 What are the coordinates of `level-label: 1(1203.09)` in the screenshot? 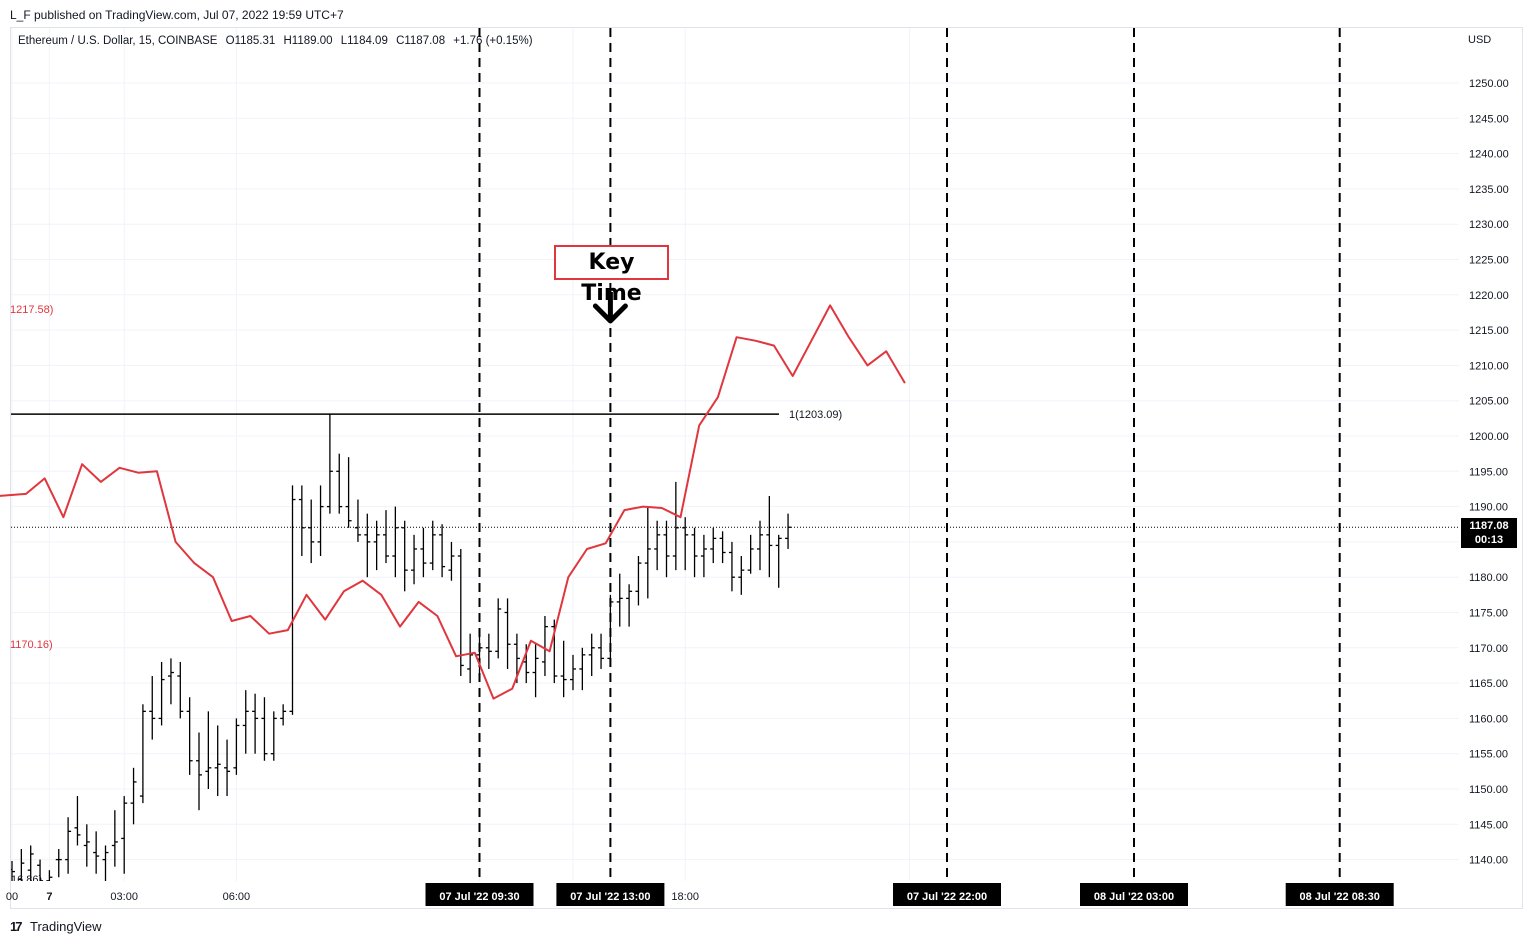 It's located at (815, 415).